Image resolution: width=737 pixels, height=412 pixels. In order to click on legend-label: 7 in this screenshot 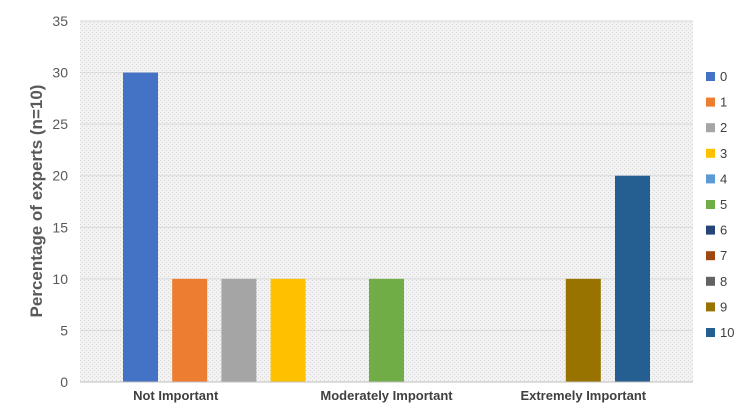, I will do `click(723, 255)`.